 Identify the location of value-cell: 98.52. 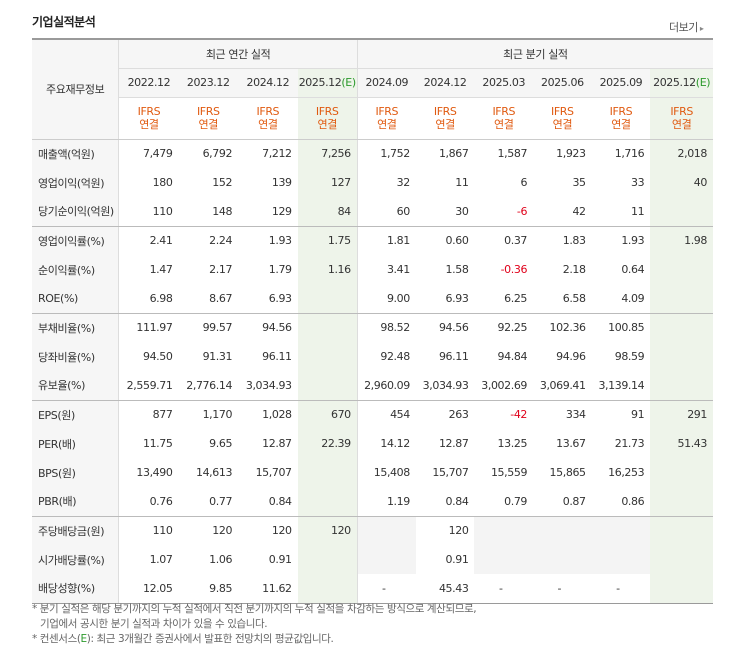
(386, 327).